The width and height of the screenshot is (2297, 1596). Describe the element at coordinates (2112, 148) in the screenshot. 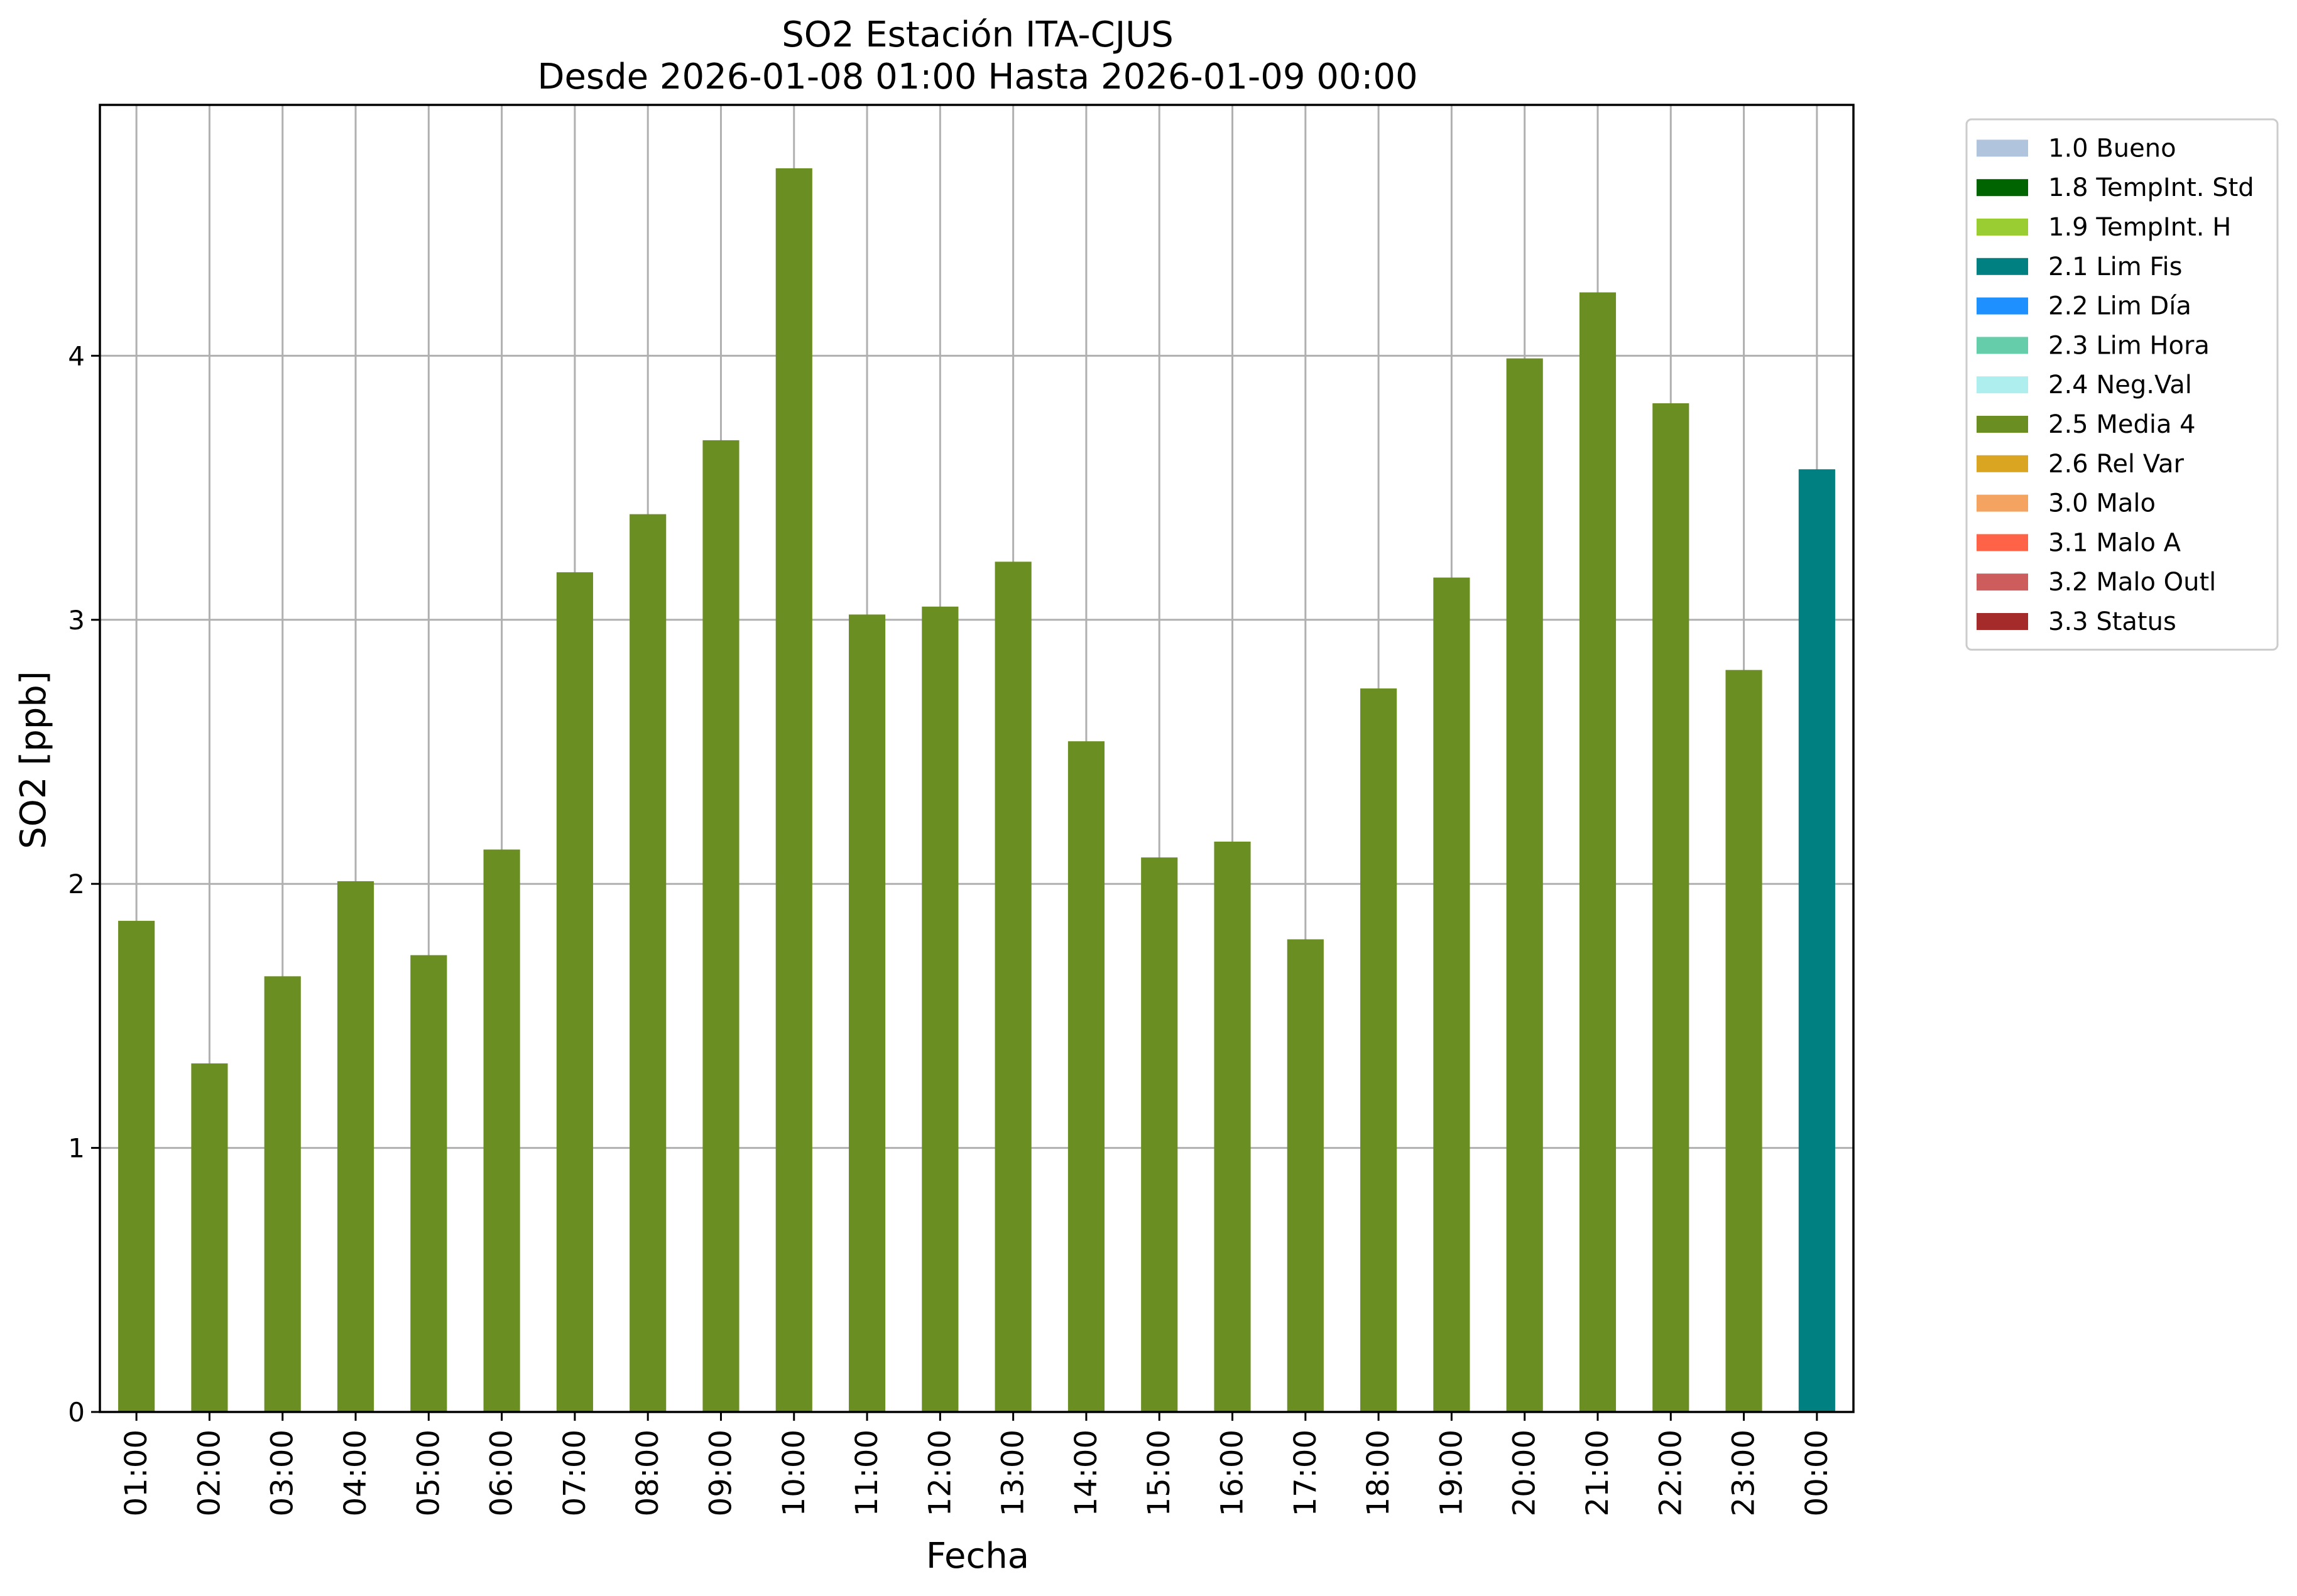

I see `legend-label: 1.0 Bueno` at that location.